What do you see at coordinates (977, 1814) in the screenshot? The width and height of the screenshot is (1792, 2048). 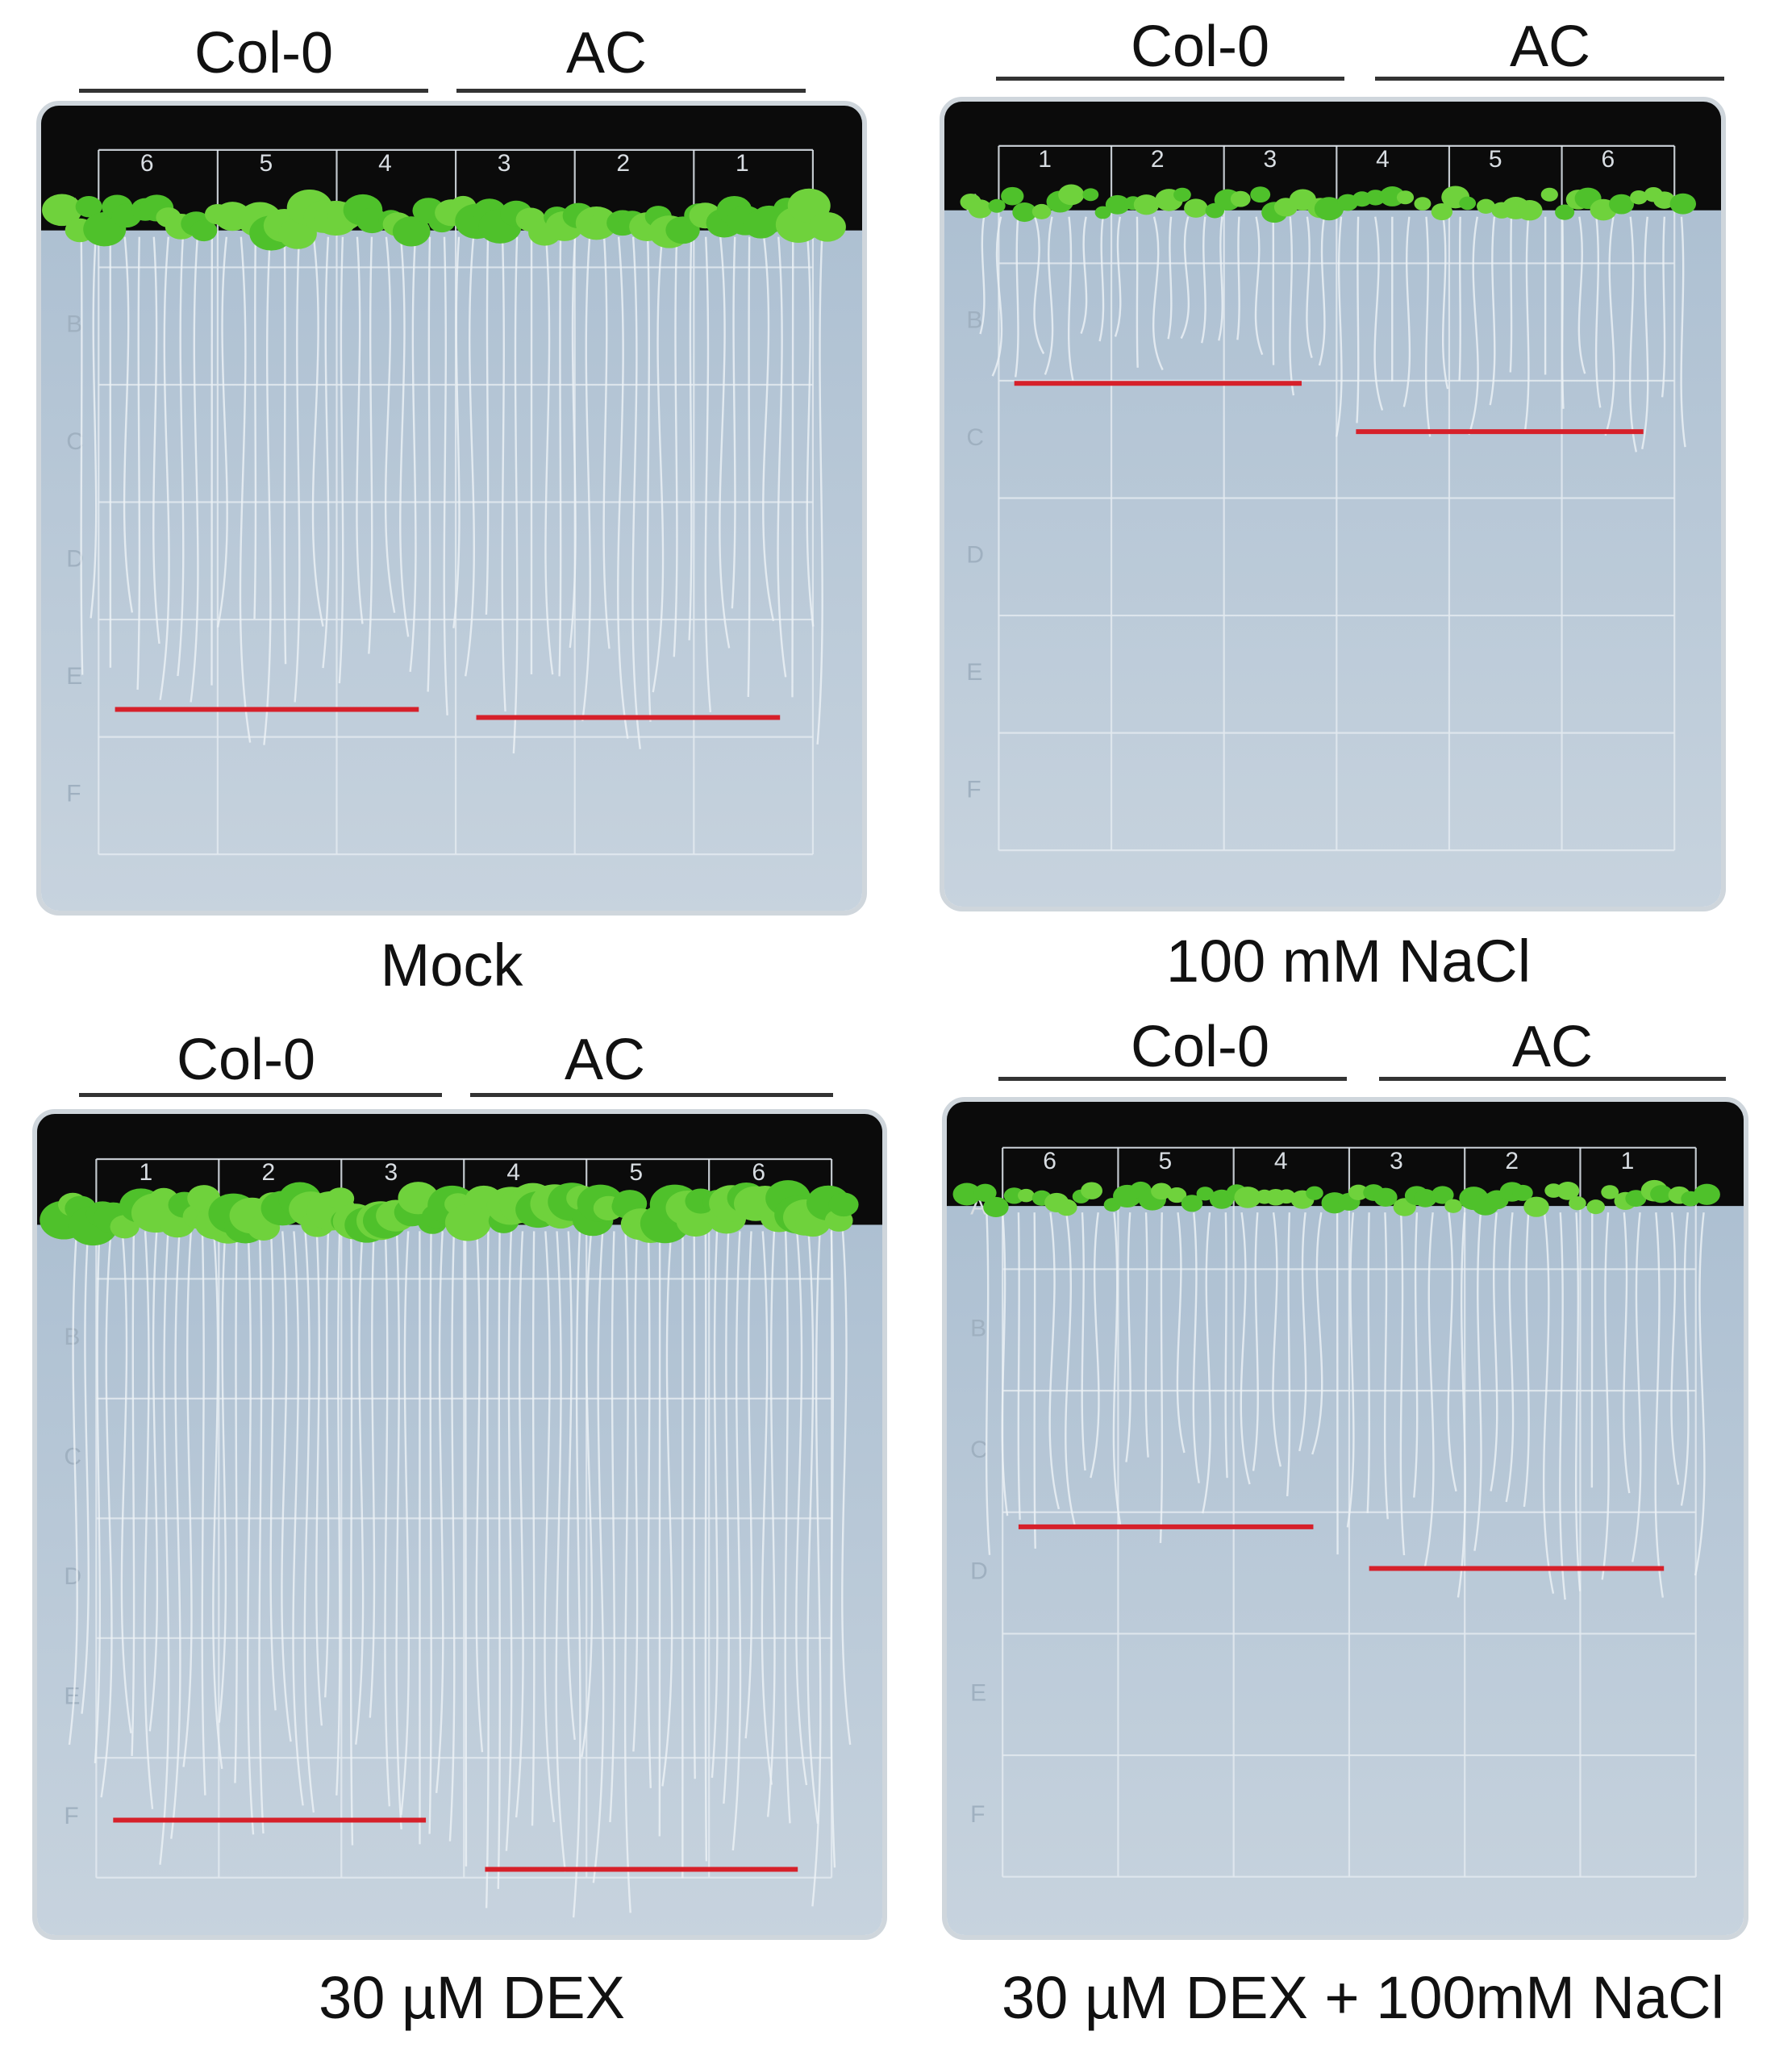 I see `row-letter: F` at bounding box center [977, 1814].